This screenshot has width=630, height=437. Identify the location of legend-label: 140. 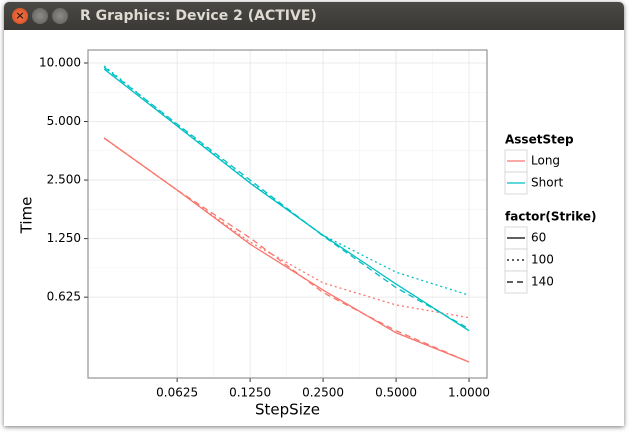
(542, 282).